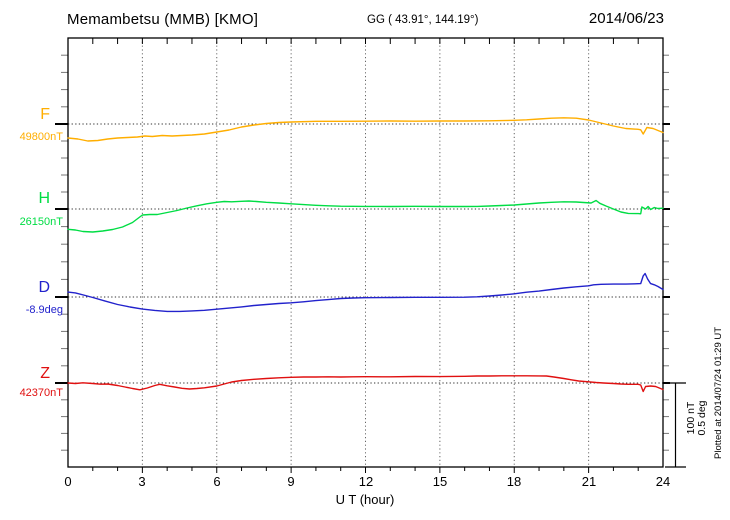  Describe the element at coordinates (589, 481) in the screenshot. I see `x-tick-21: 21` at that location.